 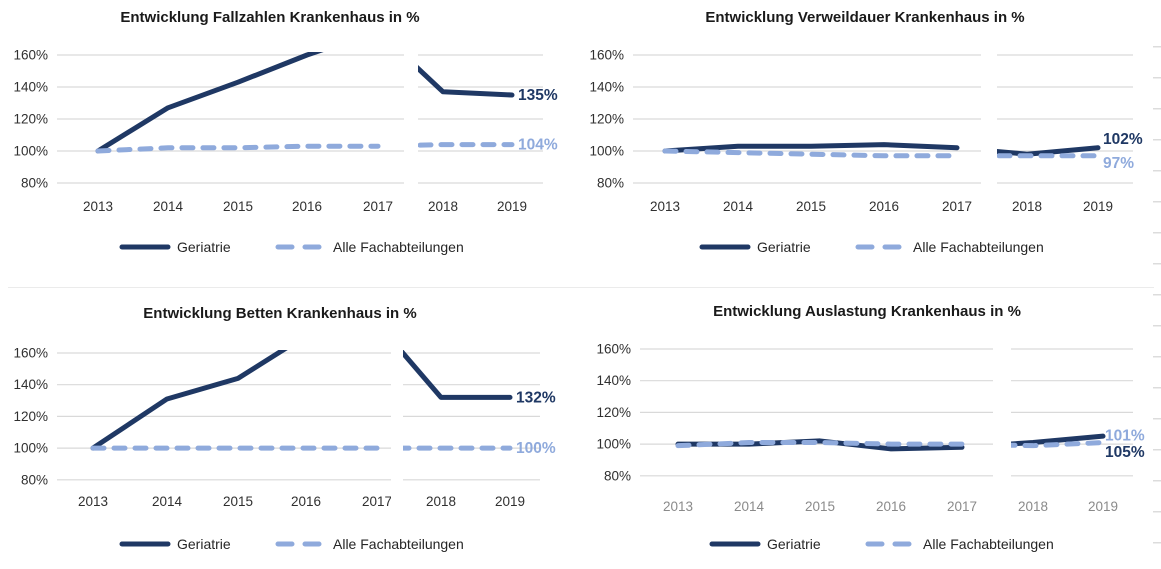 What do you see at coordinates (536, 397) in the screenshot?
I see `geriatrie-end-label: 132%` at bounding box center [536, 397].